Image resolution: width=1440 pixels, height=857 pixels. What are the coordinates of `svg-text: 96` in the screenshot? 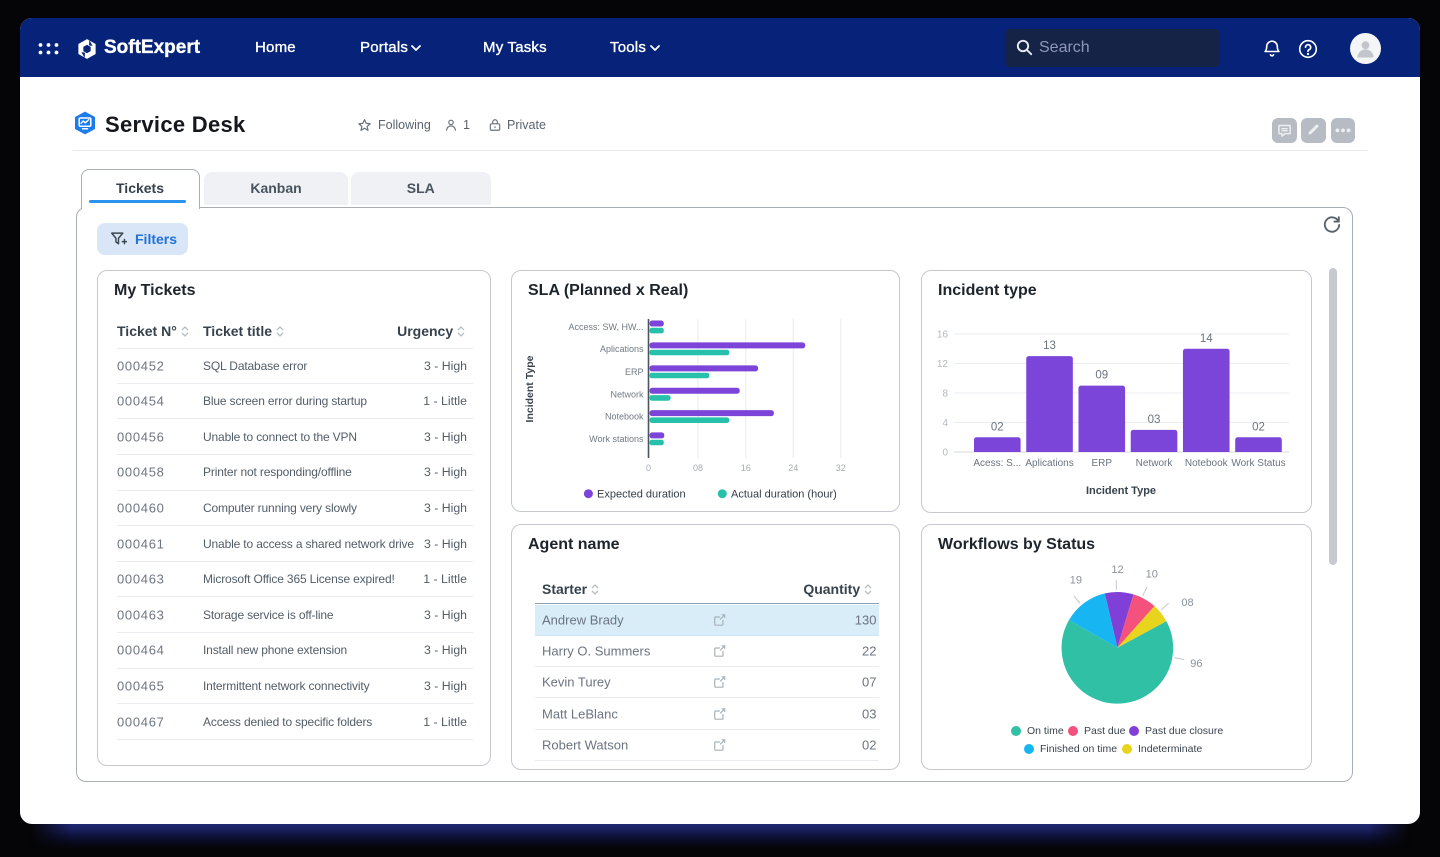 It's located at (1196, 664).